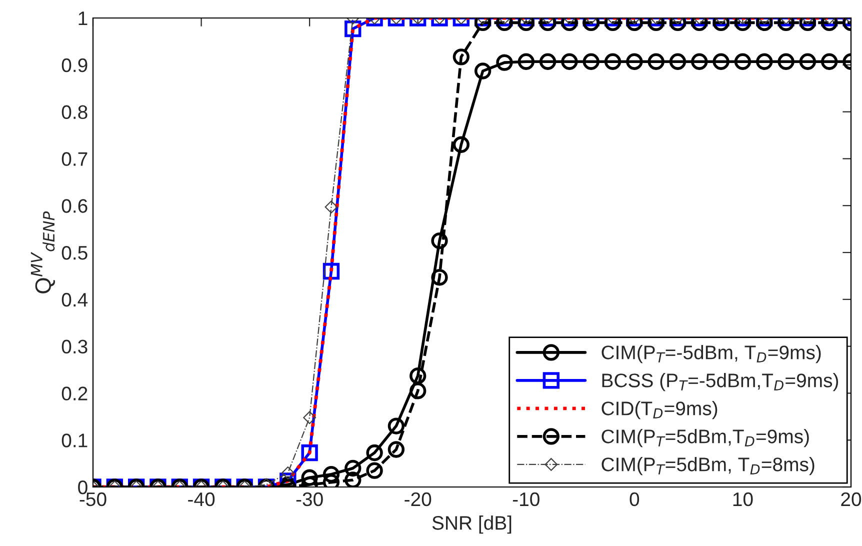  Describe the element at coordinates (711, 354) in the screenshot. I see `legend-label: CIM(P$_{T}$=-5dBm, T$_{D}$=9ms)` at that location.